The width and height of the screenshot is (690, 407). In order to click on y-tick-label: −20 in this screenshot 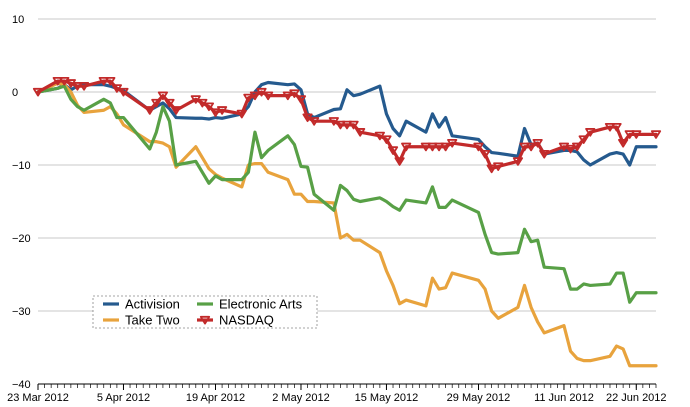, I will do `click(21, 239)`.